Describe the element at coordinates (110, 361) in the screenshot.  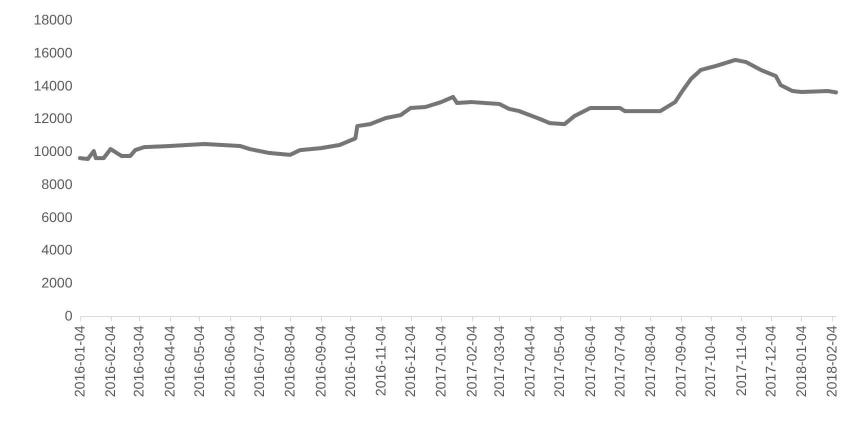
I see `x-tick-label: 2016-02-04` at that location.